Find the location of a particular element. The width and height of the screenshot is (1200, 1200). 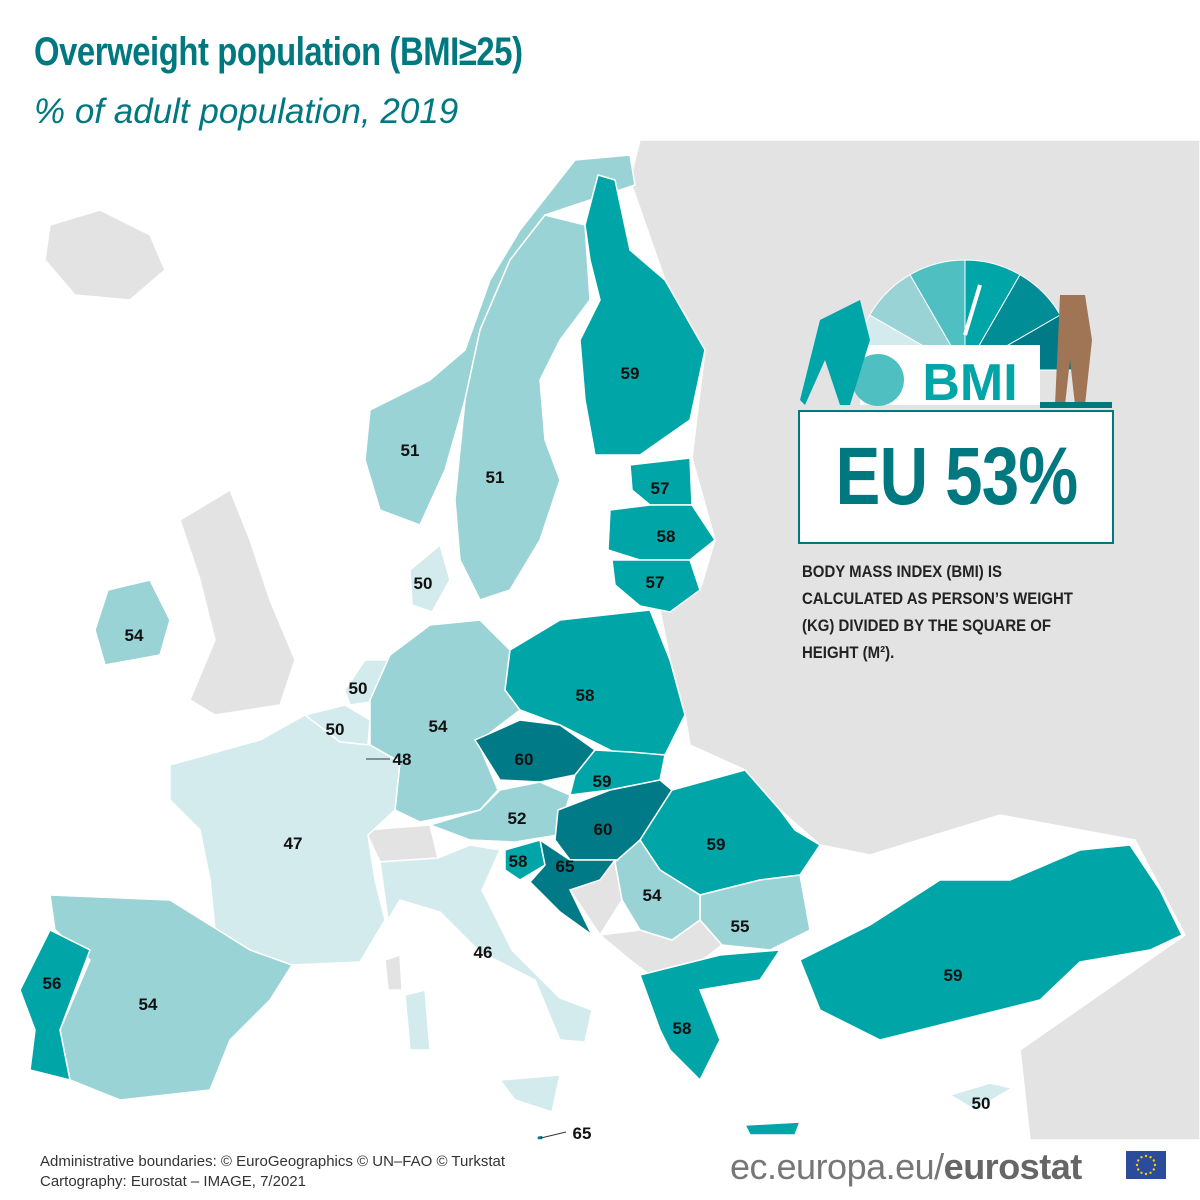

region-greece-crete is located at coordinates (772, 1128).